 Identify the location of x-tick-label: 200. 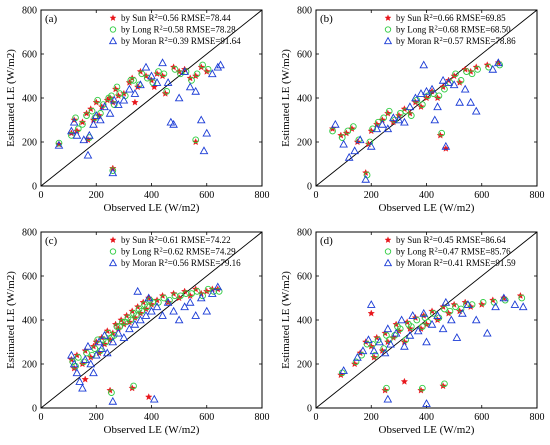
(96, 195).